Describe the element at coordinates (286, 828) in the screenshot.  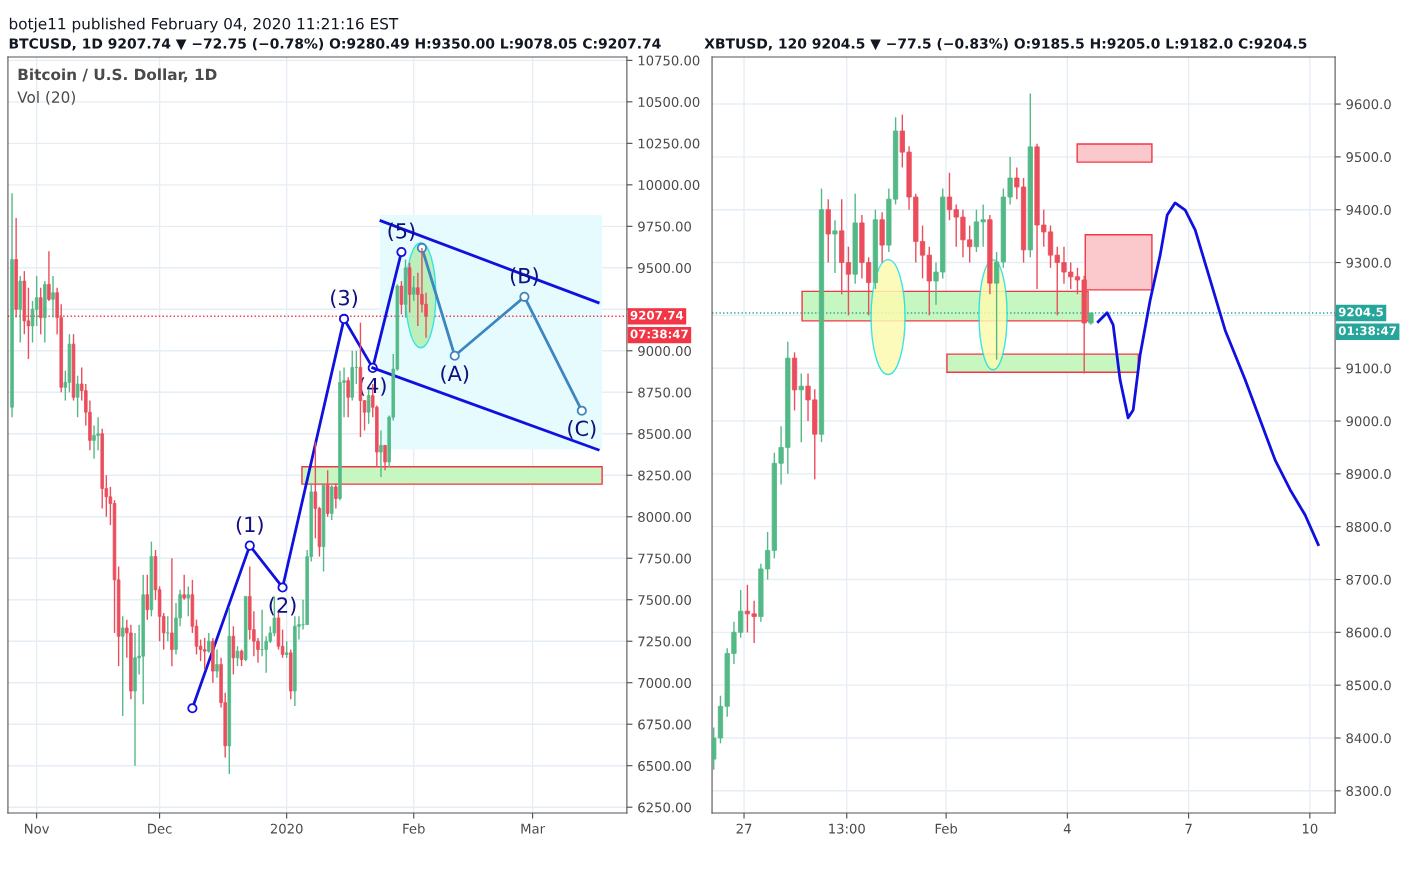
I see `x-tick-label: 2020` at that location.